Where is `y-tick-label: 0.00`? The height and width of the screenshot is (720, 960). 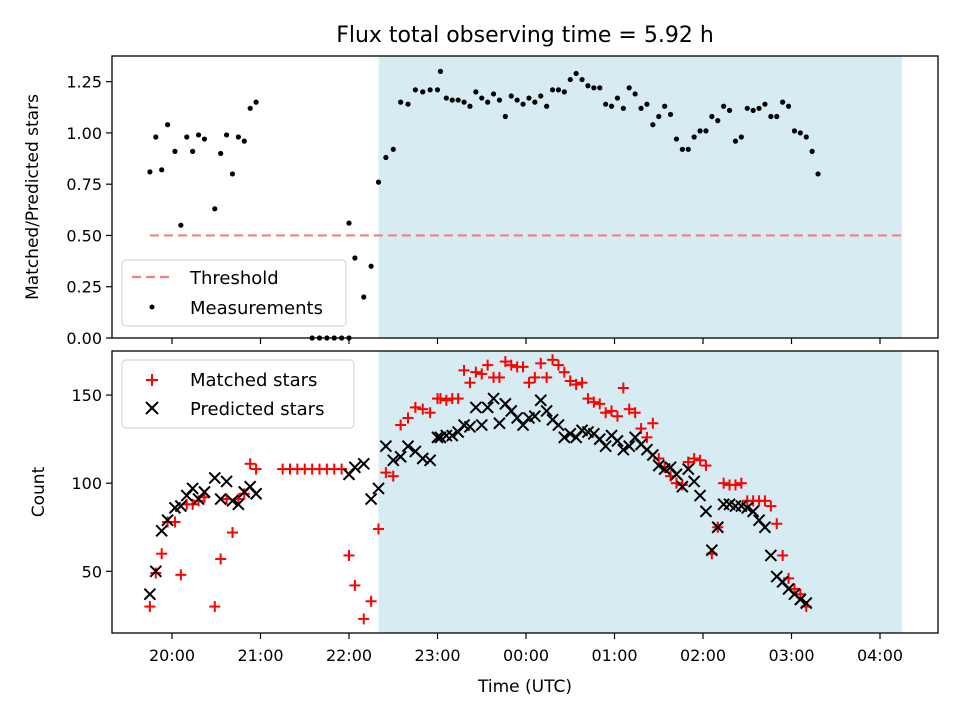
y-tick-label: 0.00 is located at coordinates (84, 338).